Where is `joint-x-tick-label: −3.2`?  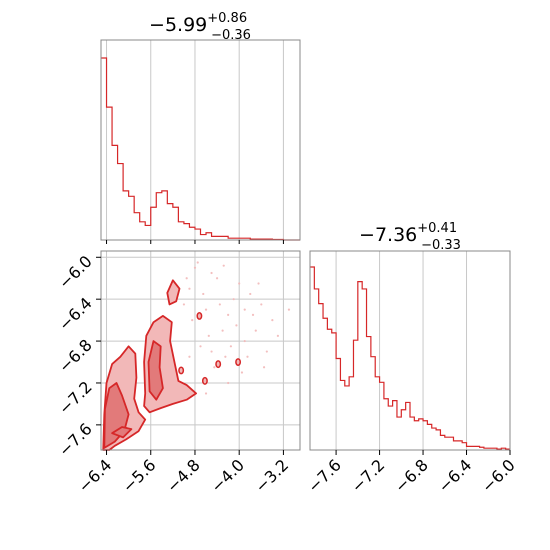 joint-x-tick-label: −3.2 is located at coordinates (271, 475).